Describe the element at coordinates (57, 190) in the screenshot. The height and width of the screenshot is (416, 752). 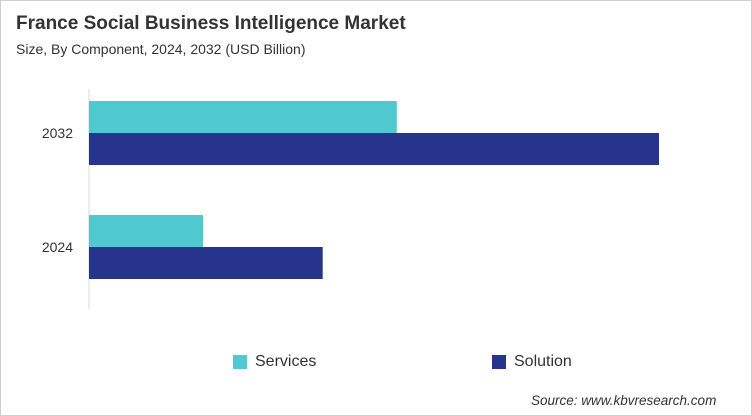
I see `category-labels: 2032 2024` at that location.